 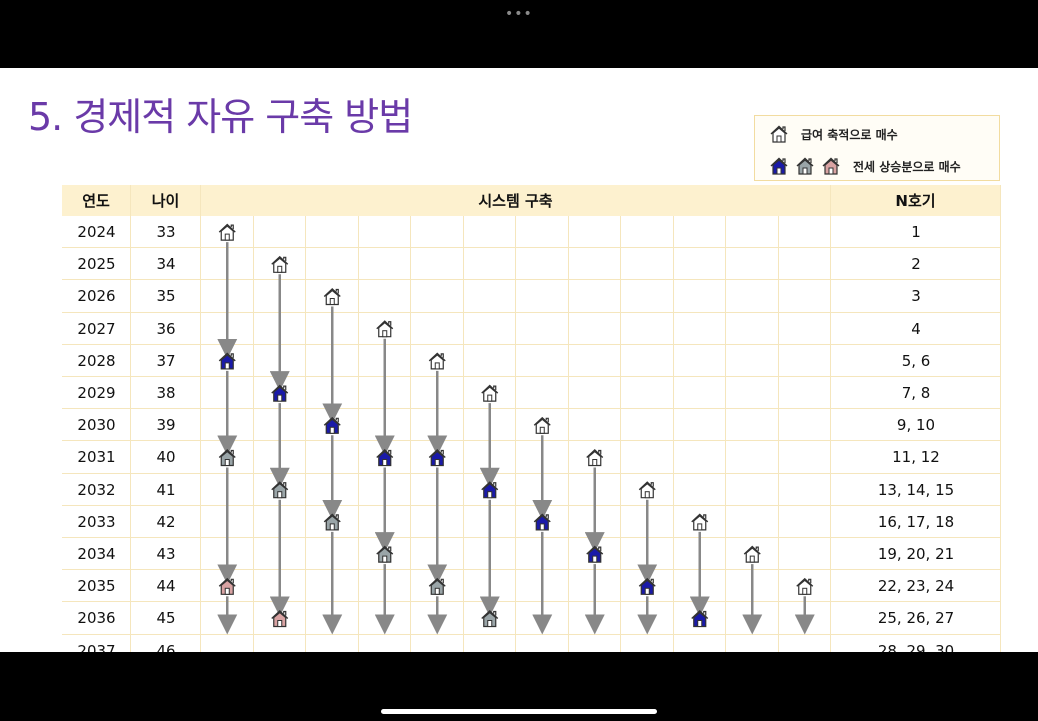 I want to click on top-bar: •••, so click(x=519, y=34).